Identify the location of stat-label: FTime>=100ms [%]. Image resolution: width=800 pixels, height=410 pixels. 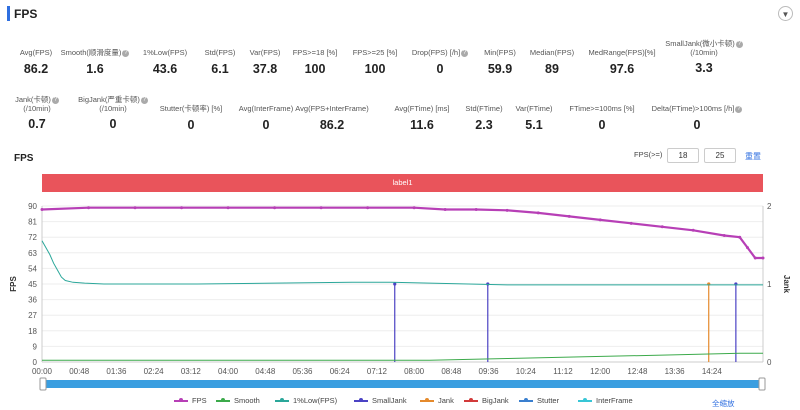
(602, 108).